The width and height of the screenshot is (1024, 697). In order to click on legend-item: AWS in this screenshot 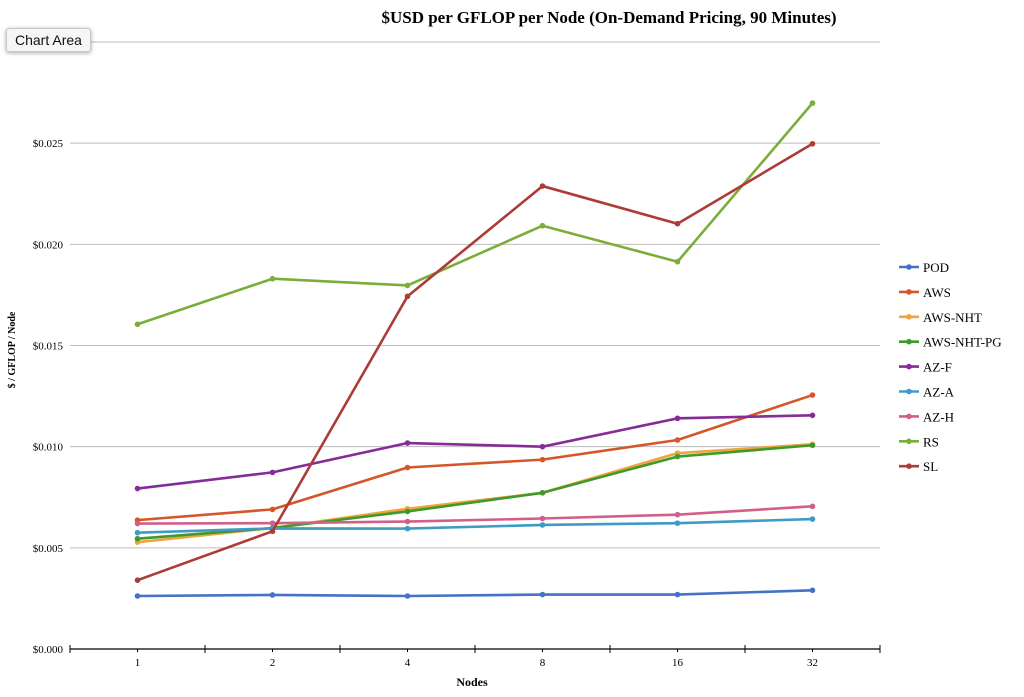, I will do `click(925, 292)`.